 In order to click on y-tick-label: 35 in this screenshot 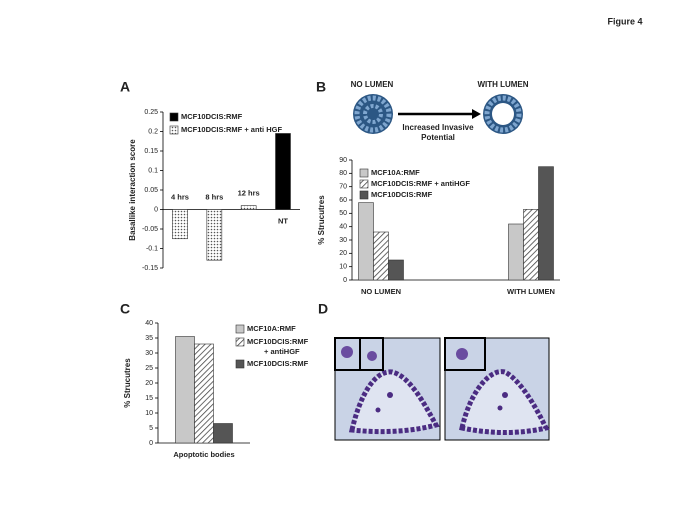, I will do `click(149, 338)`.